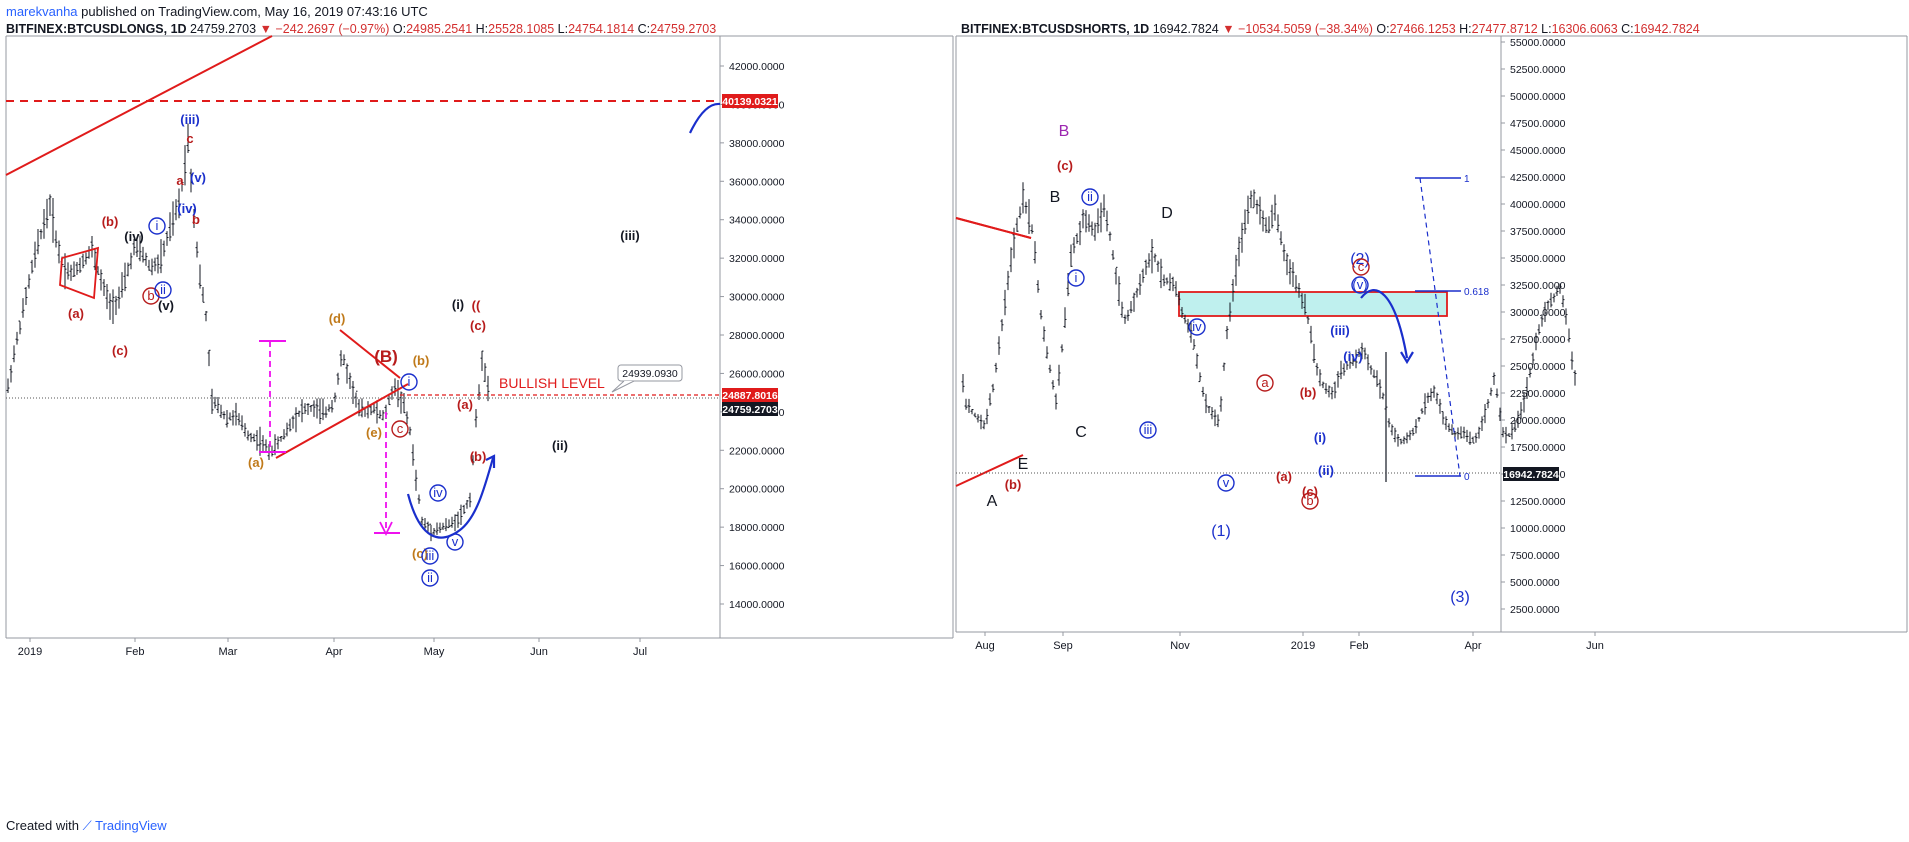 This screenshot has height=842, width=1909. I want to click on wave-label: E, so click(1023, 464).